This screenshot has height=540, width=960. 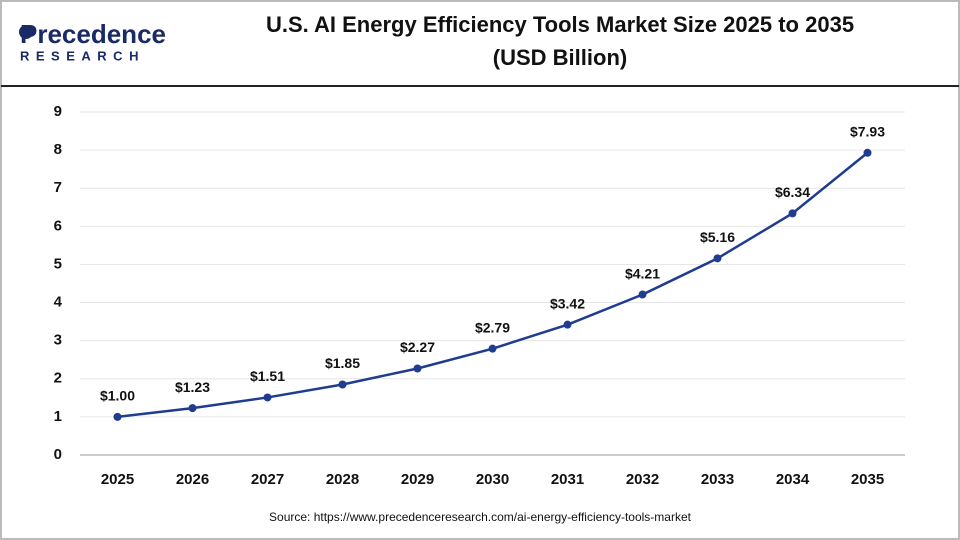 What do you see at coordinates (717, 479) in the screenshot?
I see `x-tick-label: 2033` at bounding box center [717, 479].